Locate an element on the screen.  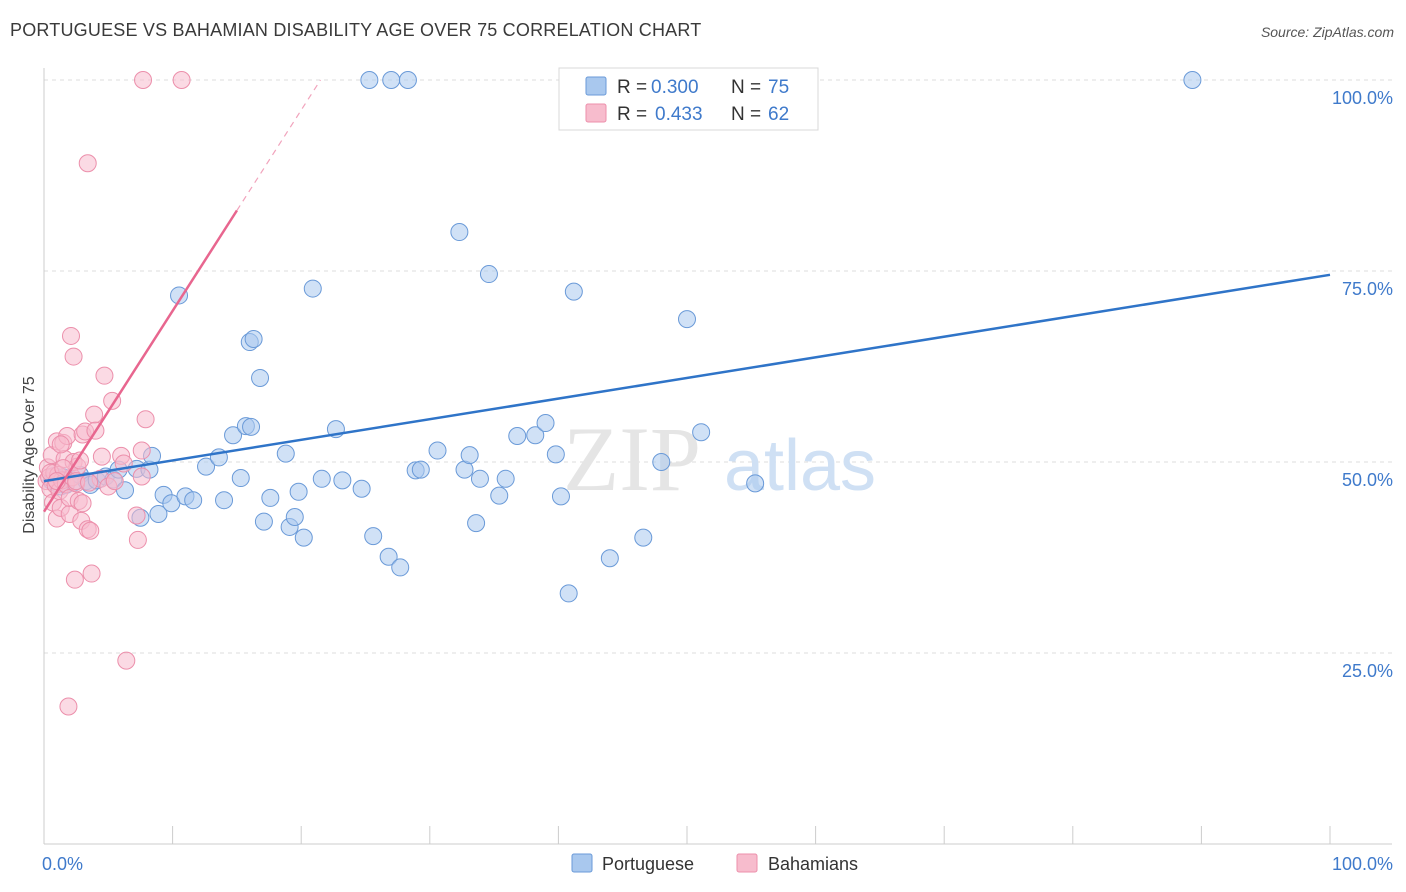
y-tick-label: 25.0% is located at coordinates (1367, 671).